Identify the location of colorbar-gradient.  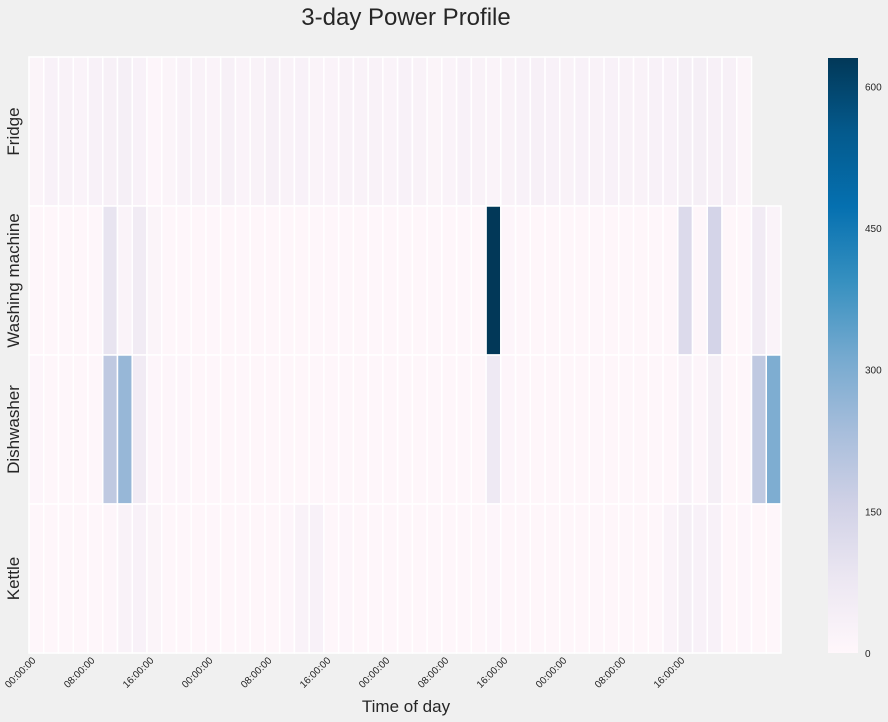
(843, 355).